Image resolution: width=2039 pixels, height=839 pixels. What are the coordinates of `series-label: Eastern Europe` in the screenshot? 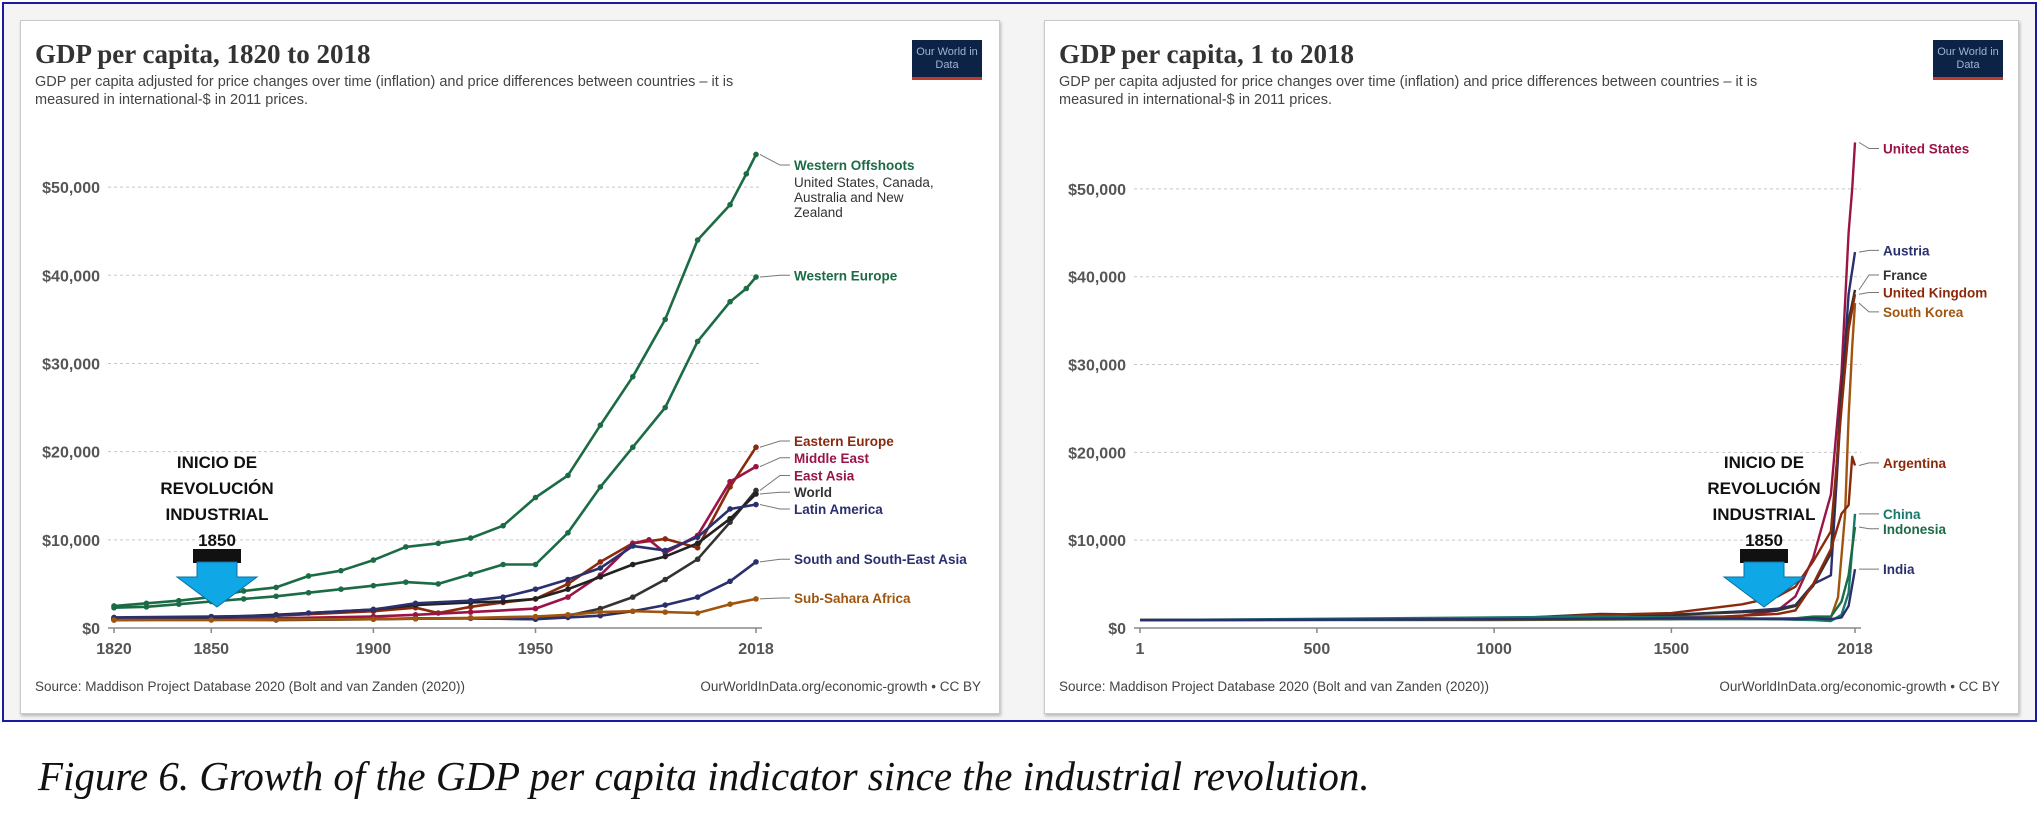 It's located at (844, 441).